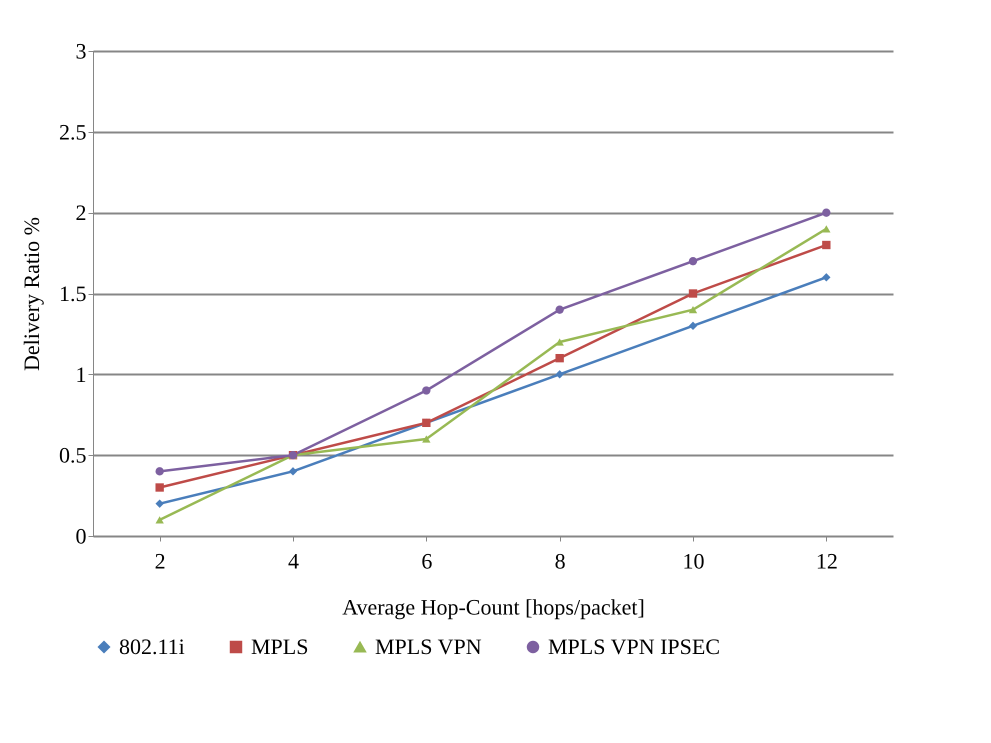 Image resolution: width=991 pixels, height=743 pixels. What do you see at coordinates (160, 561) in the screenshot?
I see `x-tick-label: 2` at bounding box center [160, 561].